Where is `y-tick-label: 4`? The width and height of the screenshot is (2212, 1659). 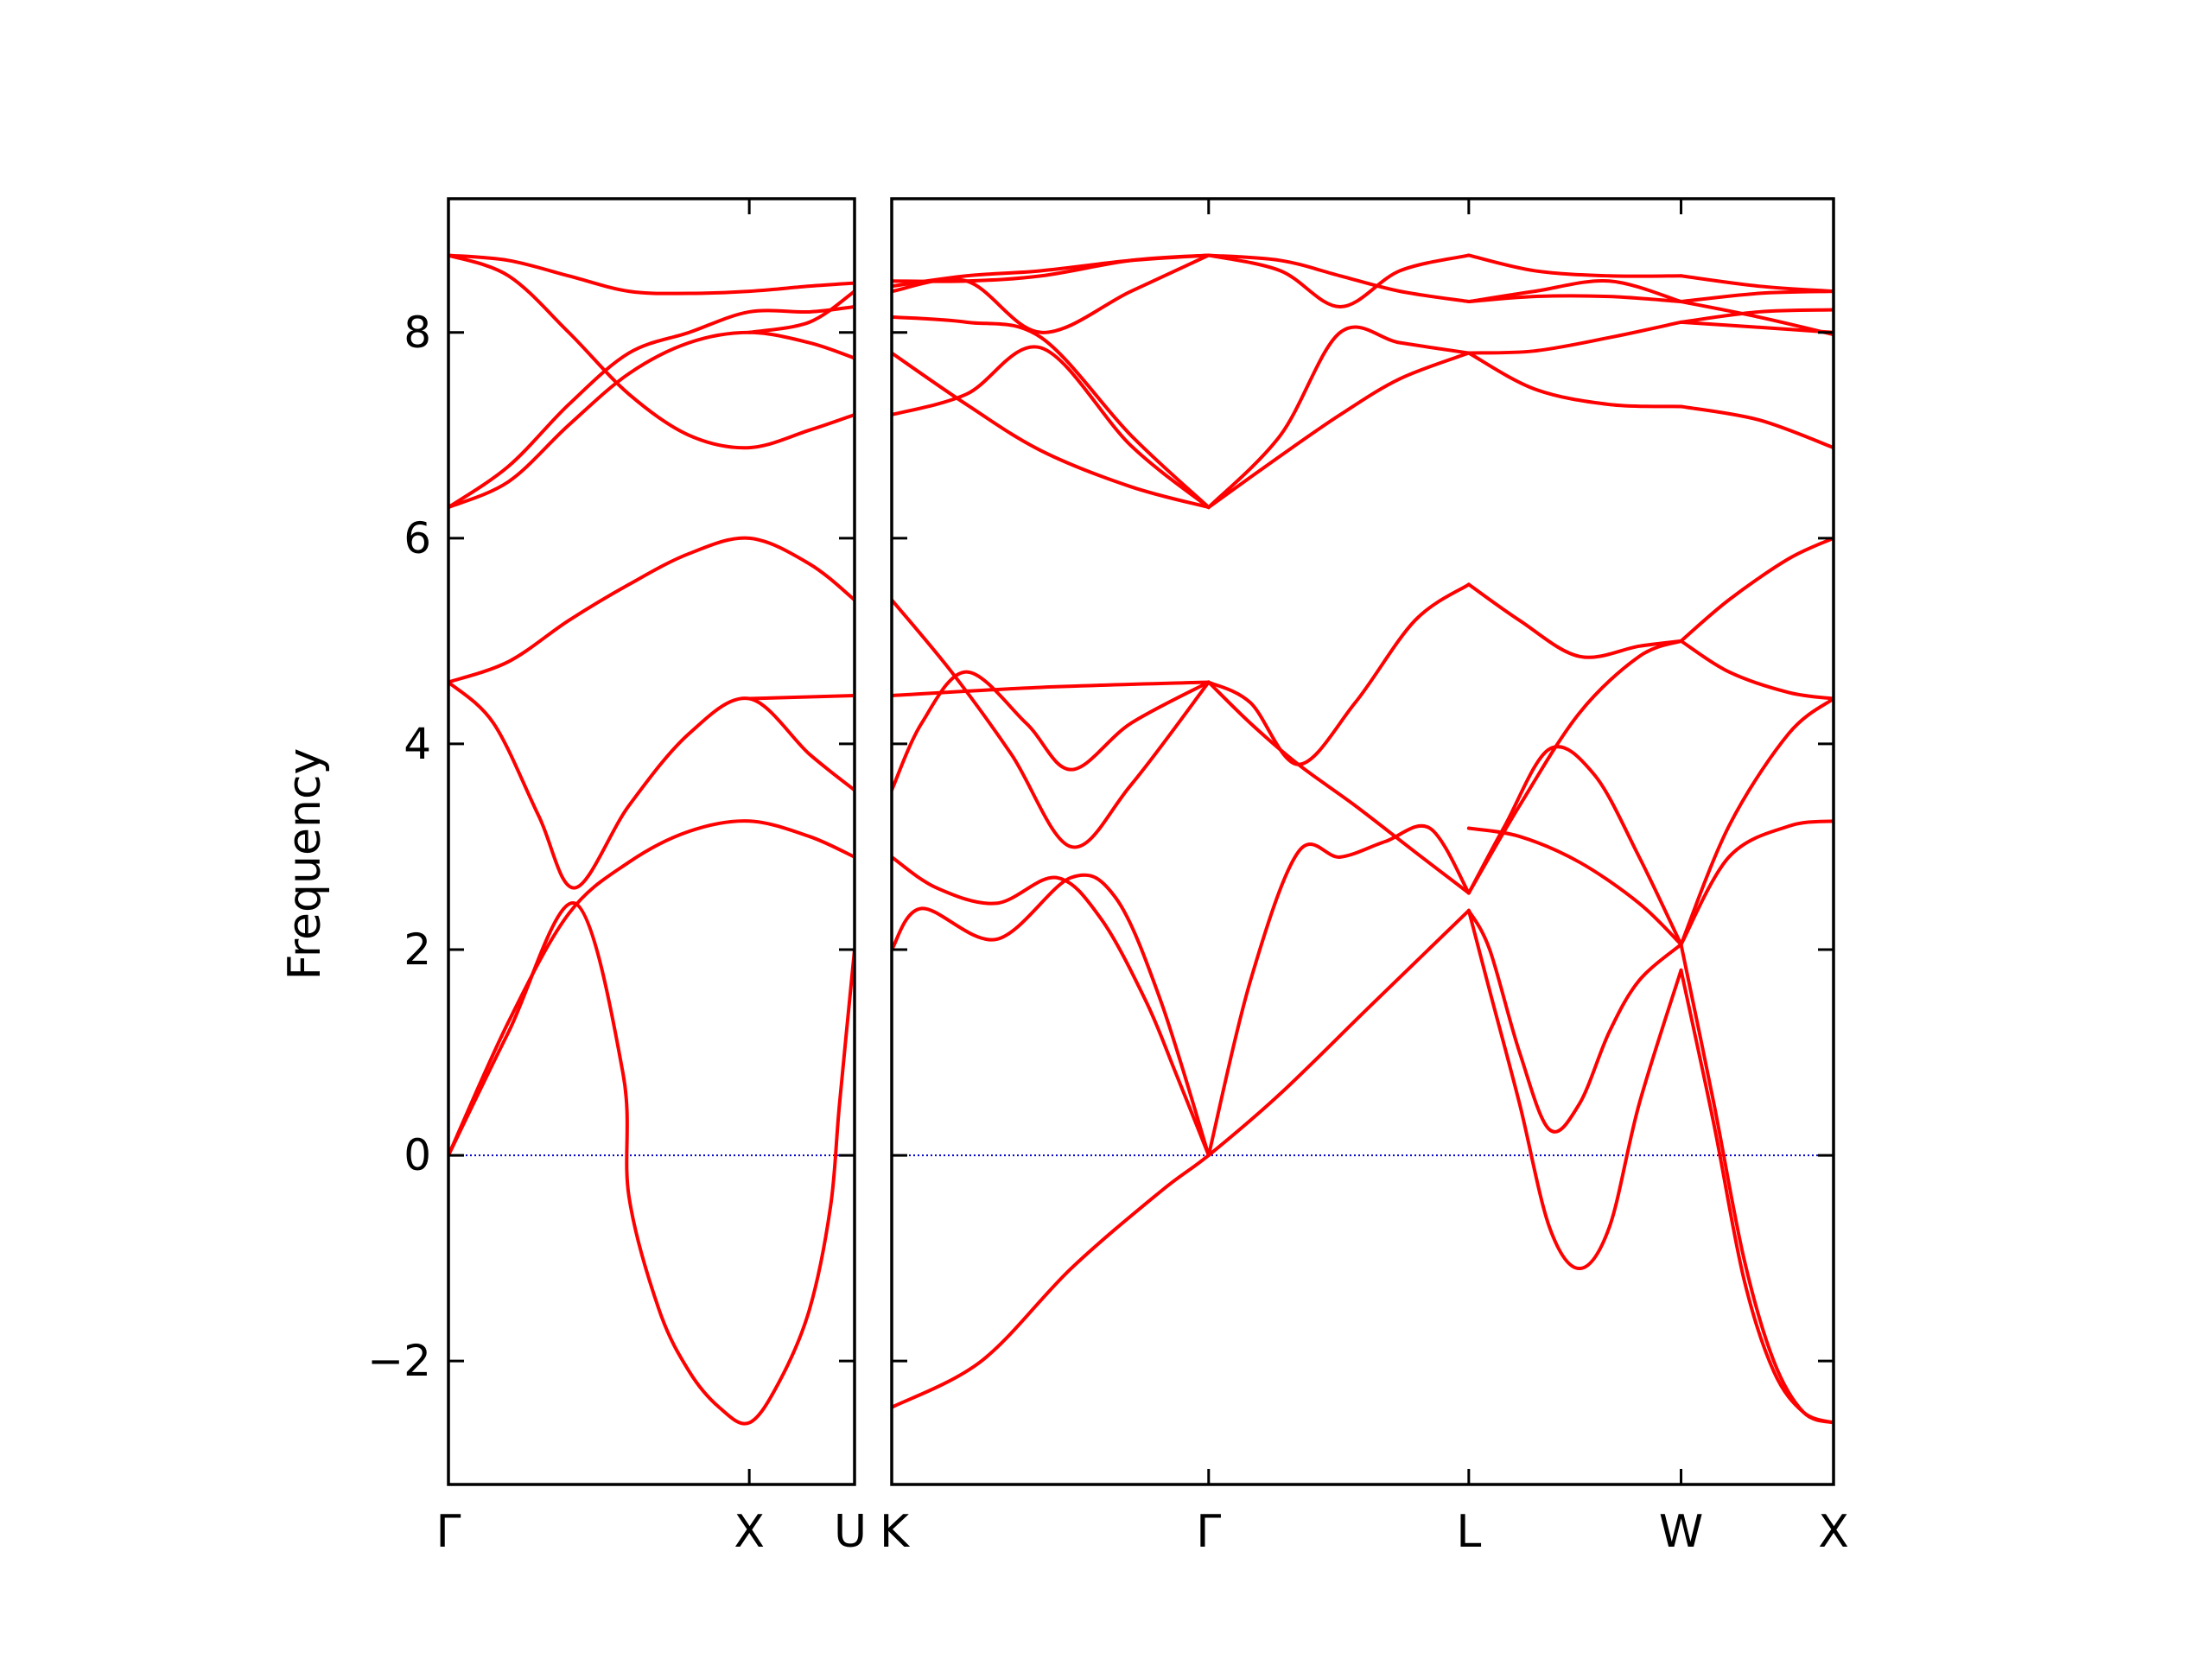
y-tick-label: 4 is located at coordinates (417, 744).